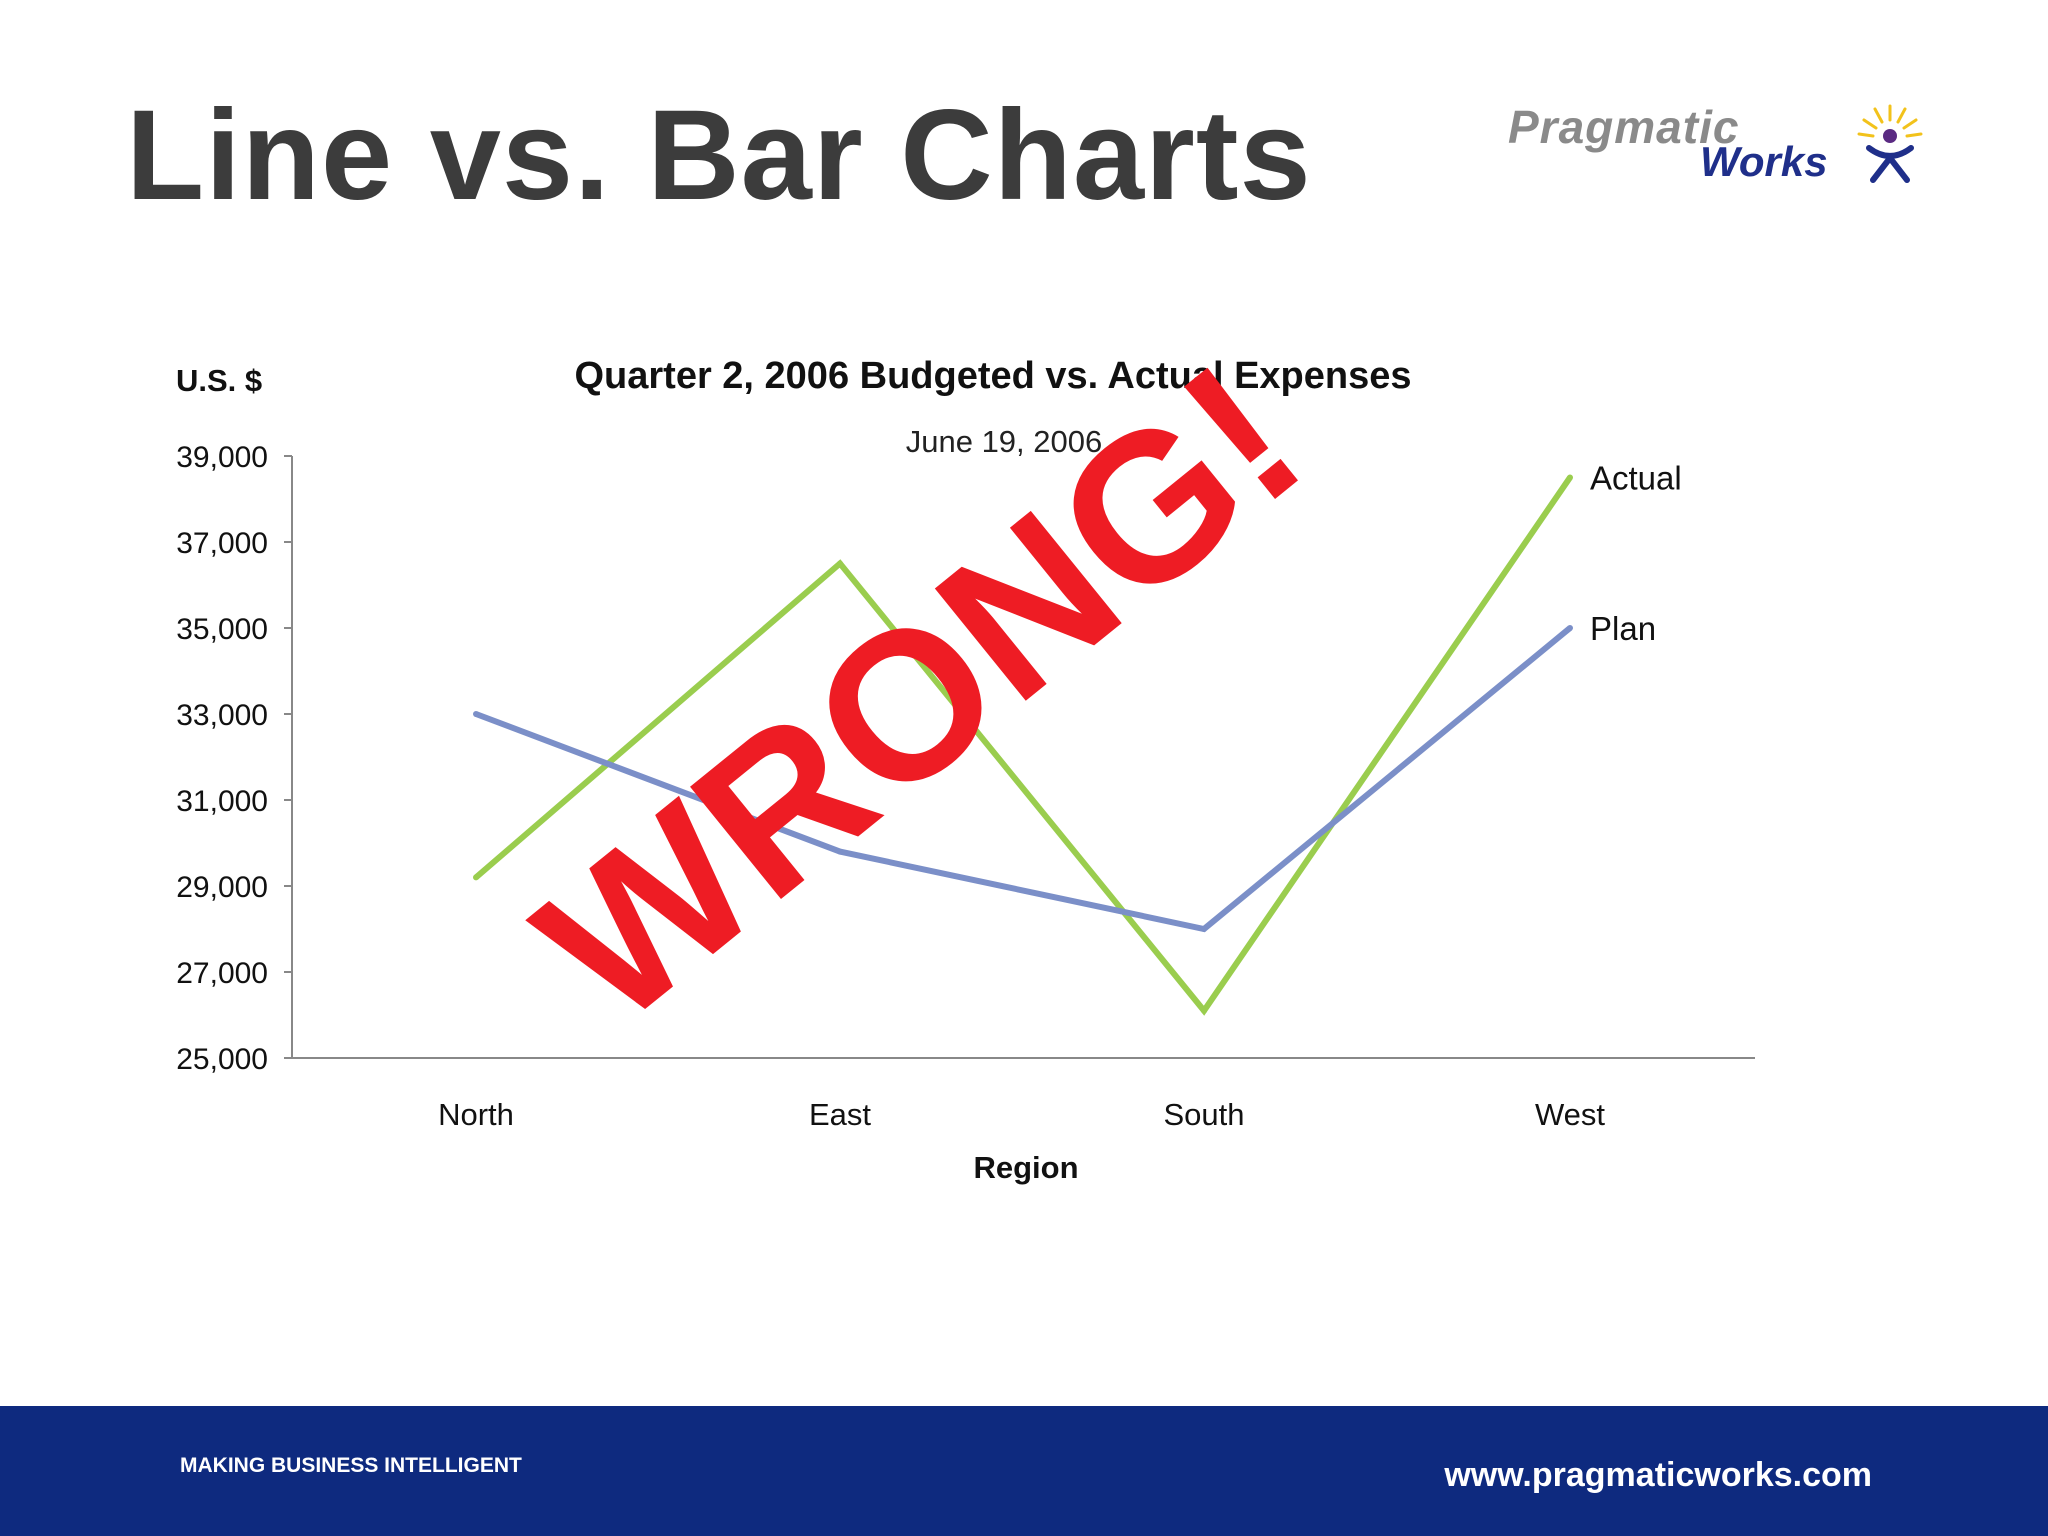 Image resolution: width=2048 pixels, height=1536 pixels. I want to click on logo-word-pragmatic: Pragmatic, so click(1624, 127).